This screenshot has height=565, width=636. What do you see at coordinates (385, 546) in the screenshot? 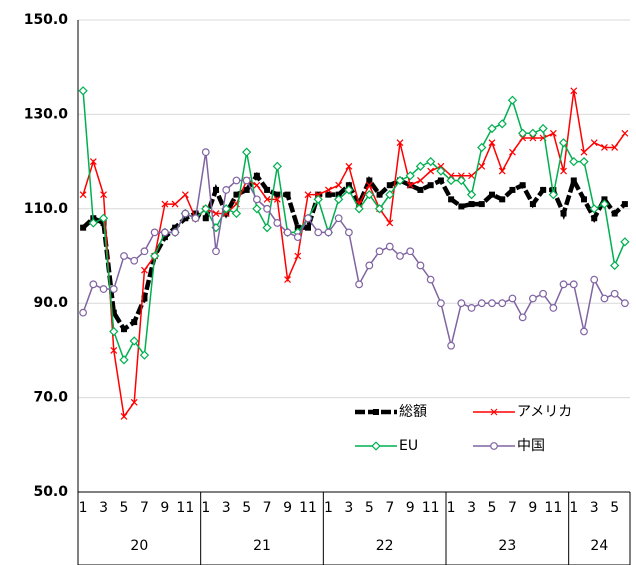
I see `x-group-label: 22` at bounding box center [385, 546].